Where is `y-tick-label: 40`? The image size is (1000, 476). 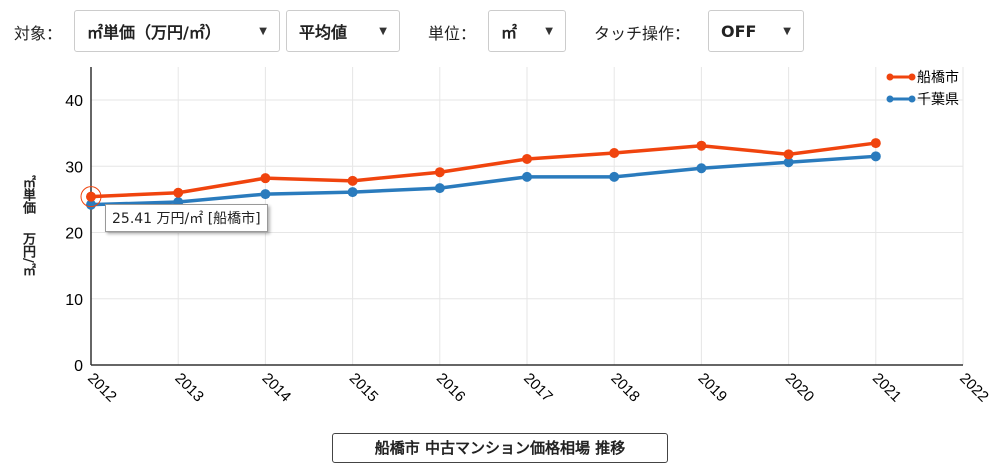 y-tick-label: 40 is located at coordinates (74, 101).